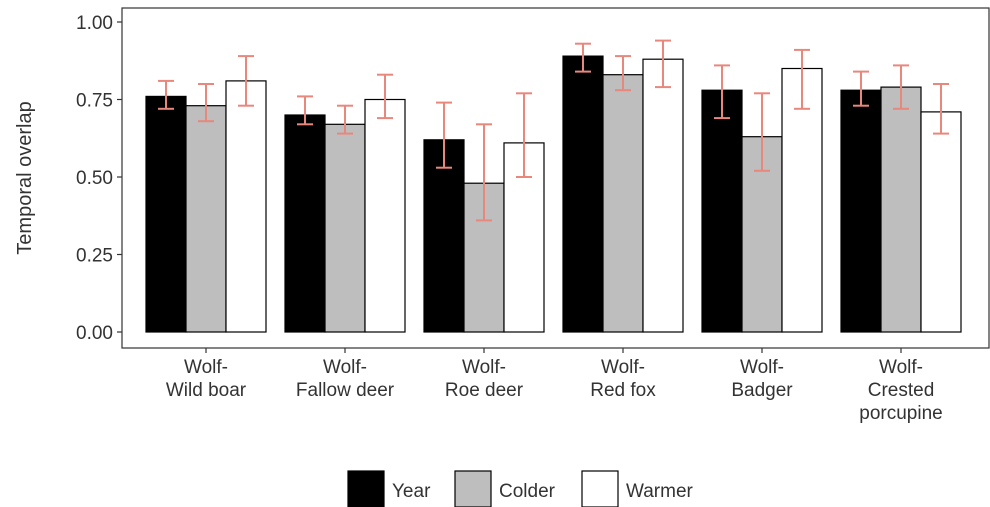 This screenshot has height=507, width=990. What do you see at coordinates (94, 333) in the screenshot?
I see `y-tick-label: 0.00` at bounding box center [94, 333].